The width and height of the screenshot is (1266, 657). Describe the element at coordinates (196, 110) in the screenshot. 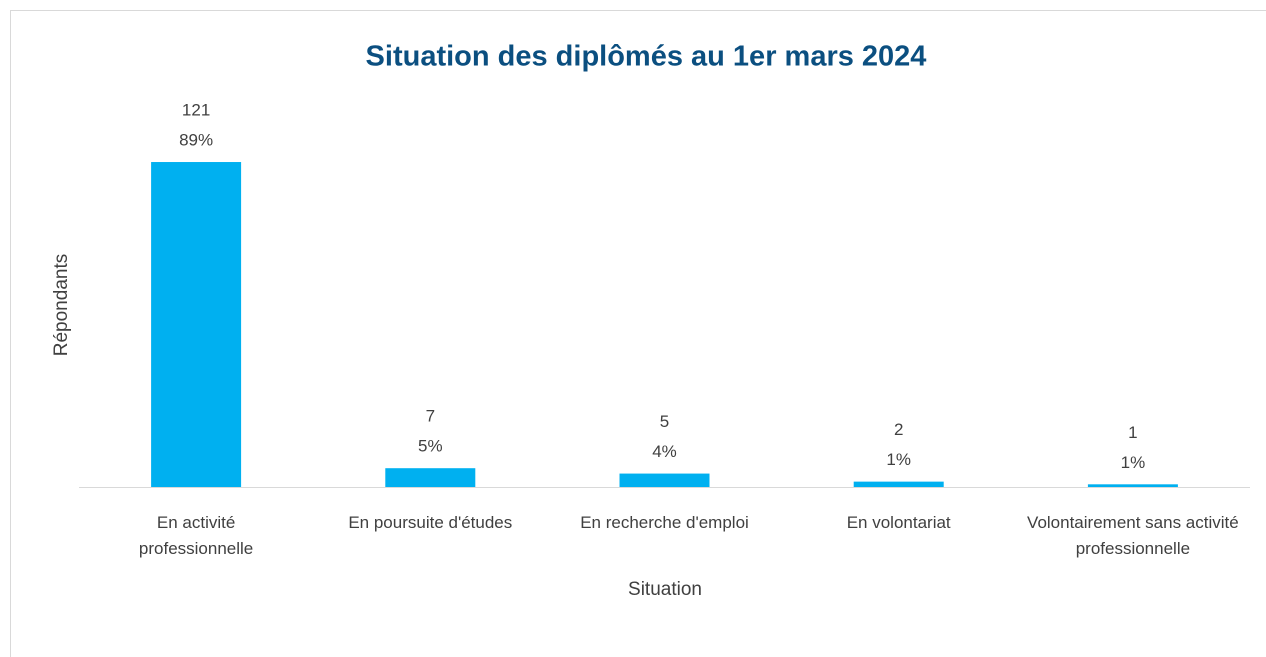

I see `data-label: 121` at that location.